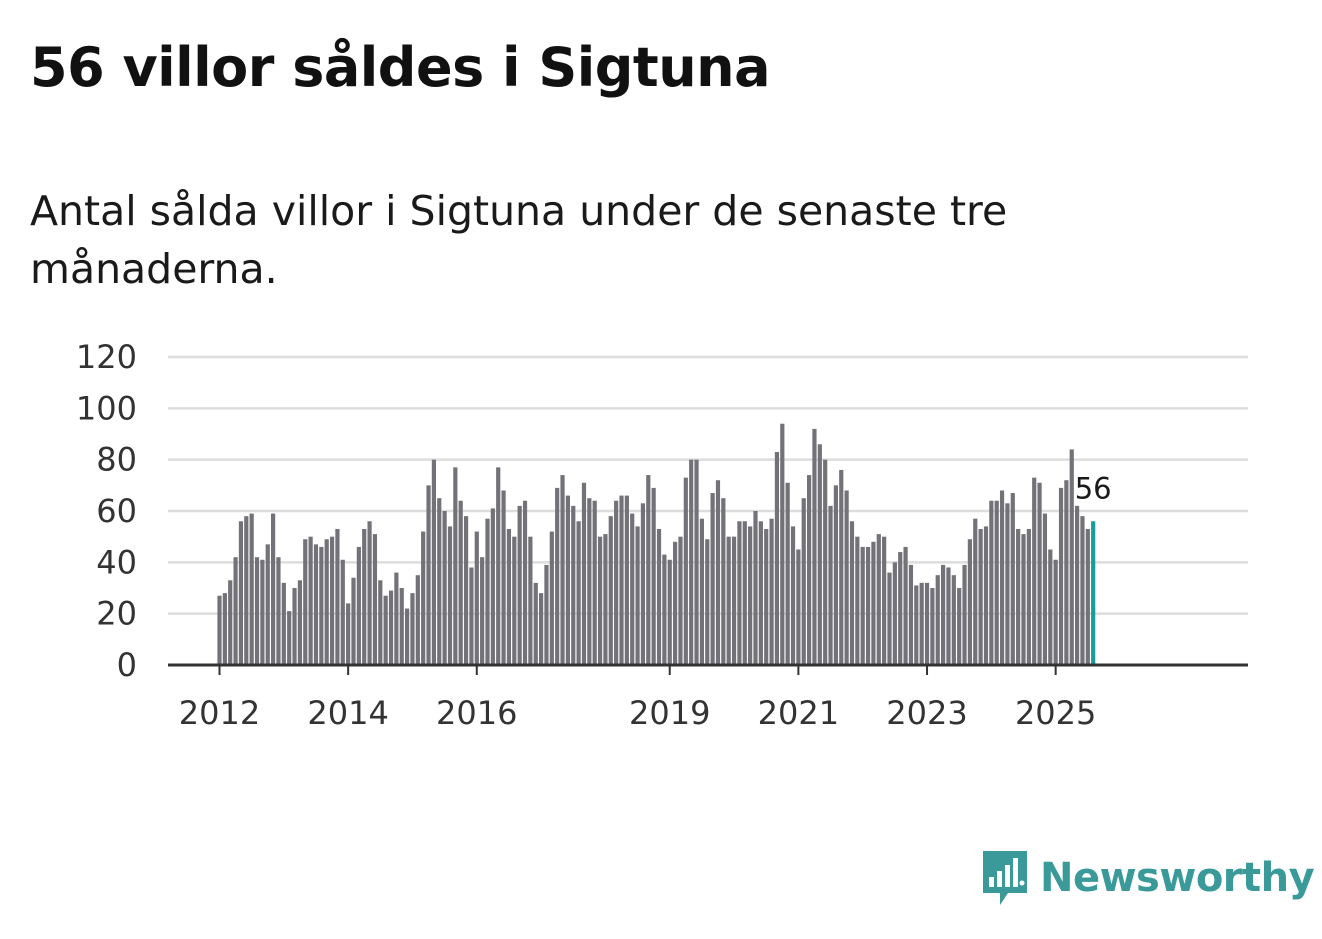 This screenshot has height=939, width=1322. Describe the element at coordinates (116, 614) in the screenshot. I see `y-tick-label: 20` at that location.